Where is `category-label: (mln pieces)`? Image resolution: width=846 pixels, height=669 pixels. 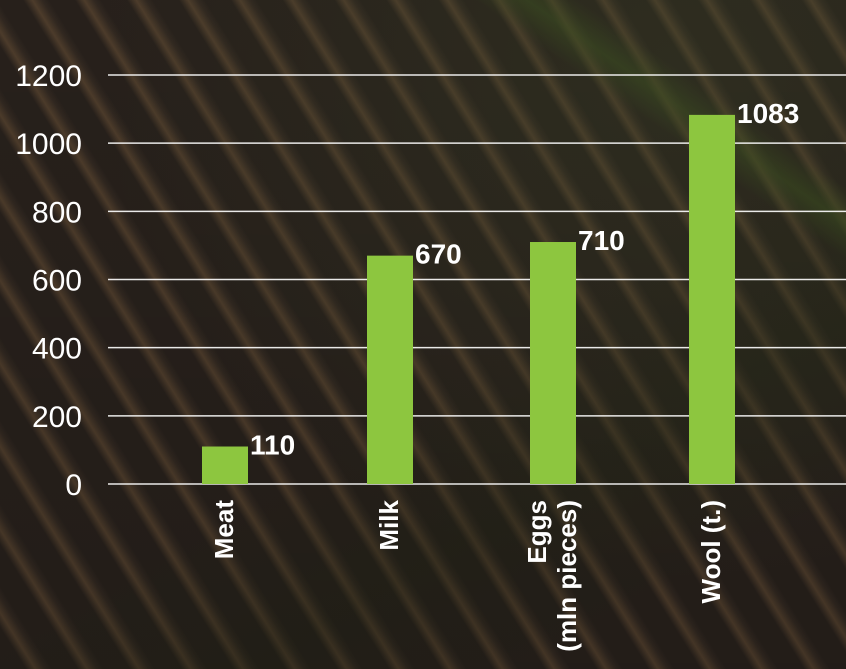 category-label: (mln pieces) is located at coordinates (567, 576).